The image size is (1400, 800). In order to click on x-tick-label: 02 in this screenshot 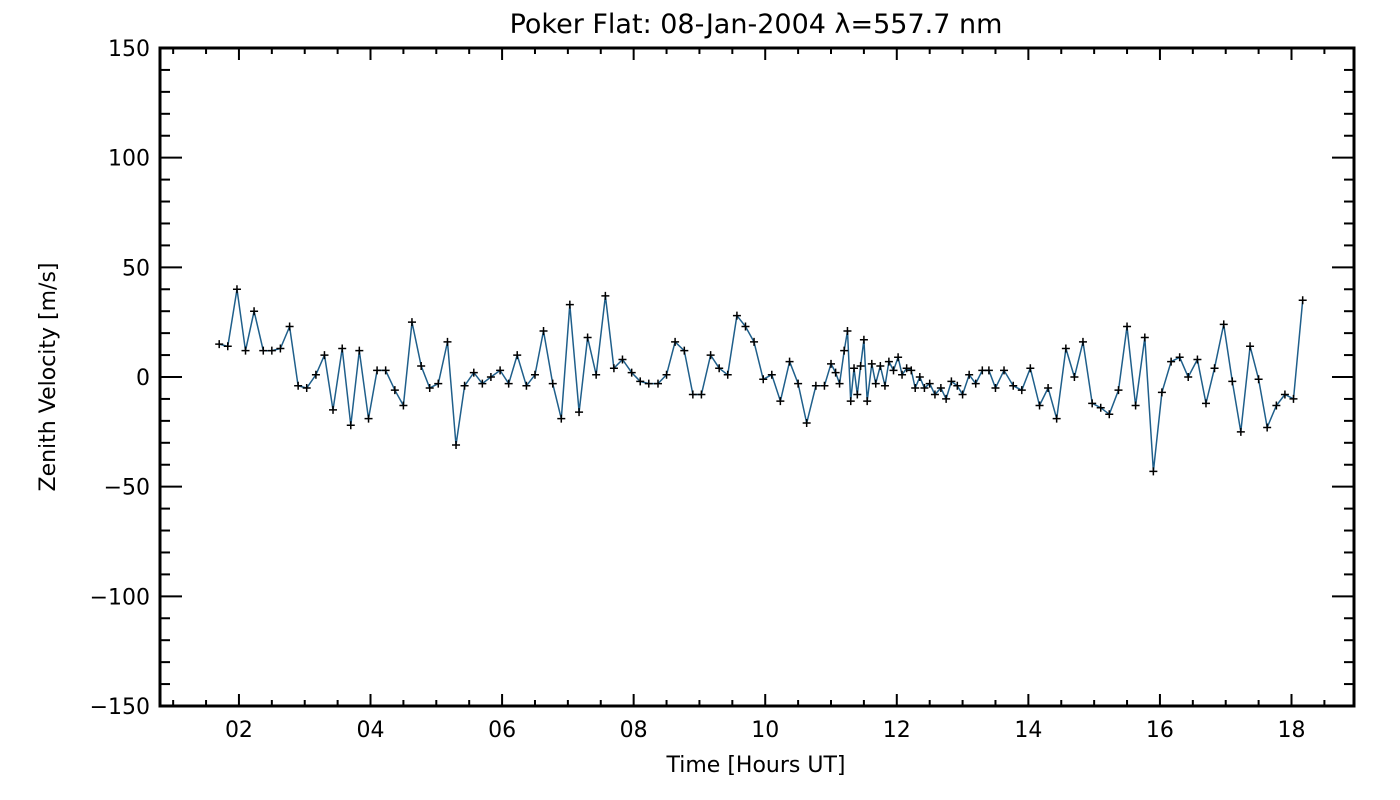, I will do `click(239, 730)`.